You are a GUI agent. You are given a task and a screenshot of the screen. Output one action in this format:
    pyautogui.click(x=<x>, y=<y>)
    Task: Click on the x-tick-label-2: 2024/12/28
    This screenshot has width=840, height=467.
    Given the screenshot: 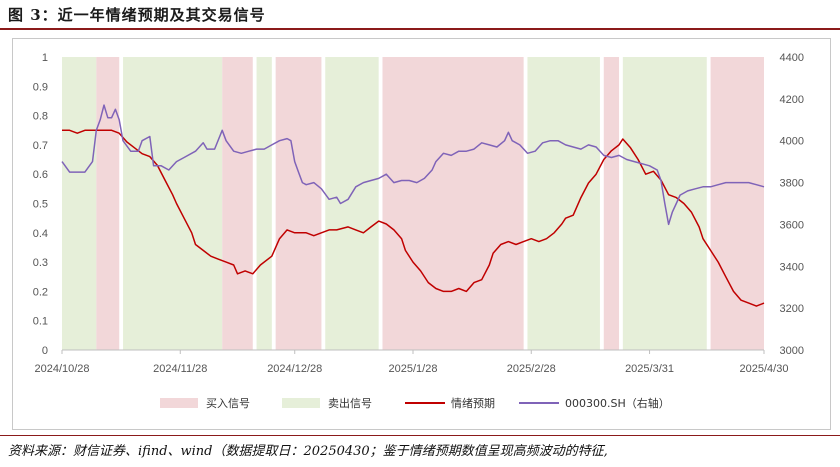 What is the action you would take?
    pyautogui.click(x=294, y=369)
    